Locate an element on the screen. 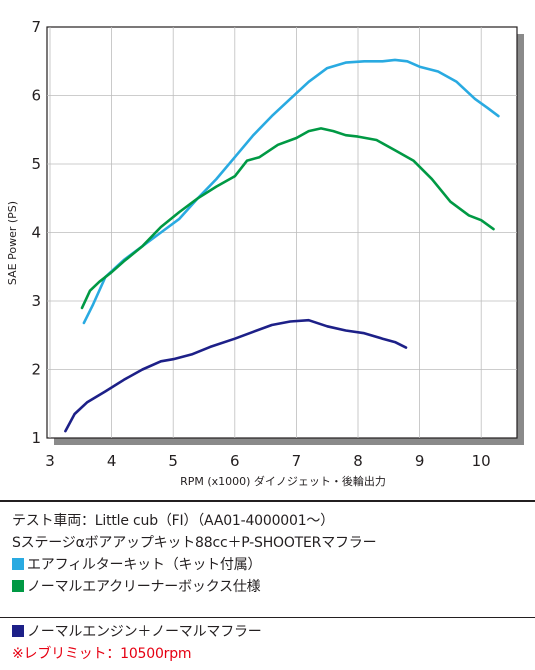 The width and height of the screenshot is (535, 670). x-axis-title: RPM (x1000) ダイノジェット・後輪出力 is located at coordinates (283, 481).